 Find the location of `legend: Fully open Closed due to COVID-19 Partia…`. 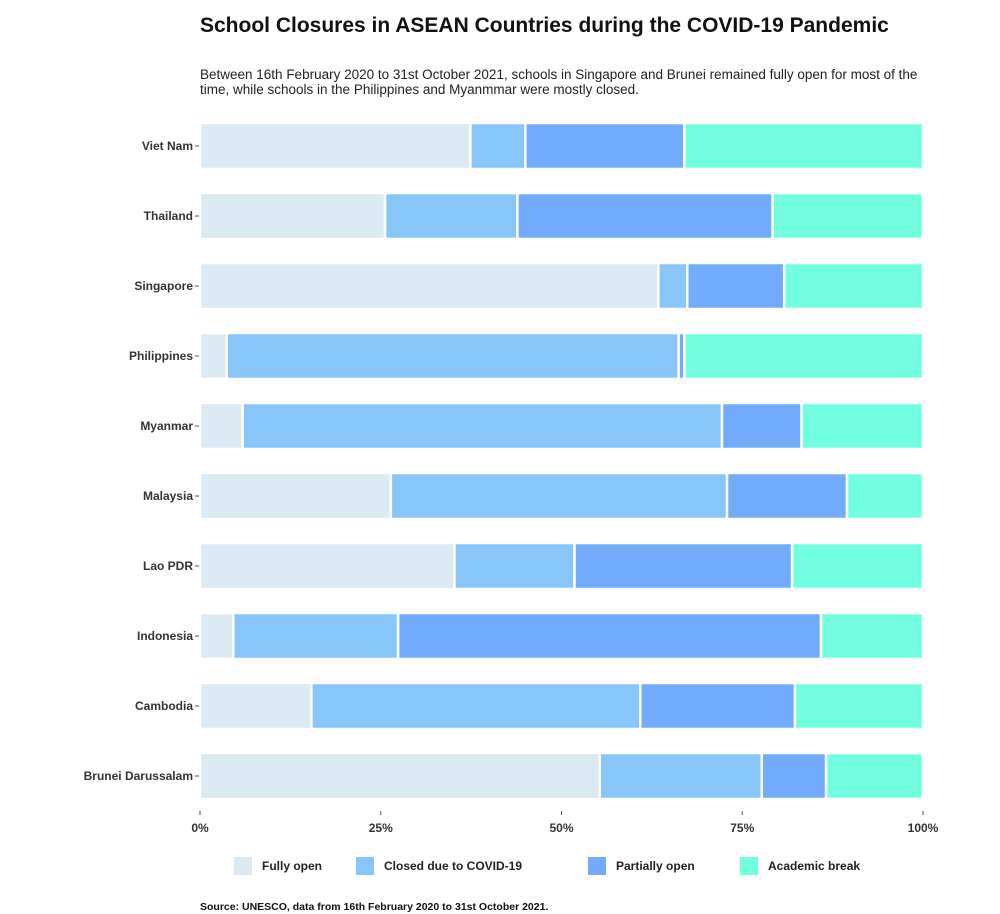

legend: Fully open Closed due to COVID-19 Partia… is located at coordinates (500, 866).